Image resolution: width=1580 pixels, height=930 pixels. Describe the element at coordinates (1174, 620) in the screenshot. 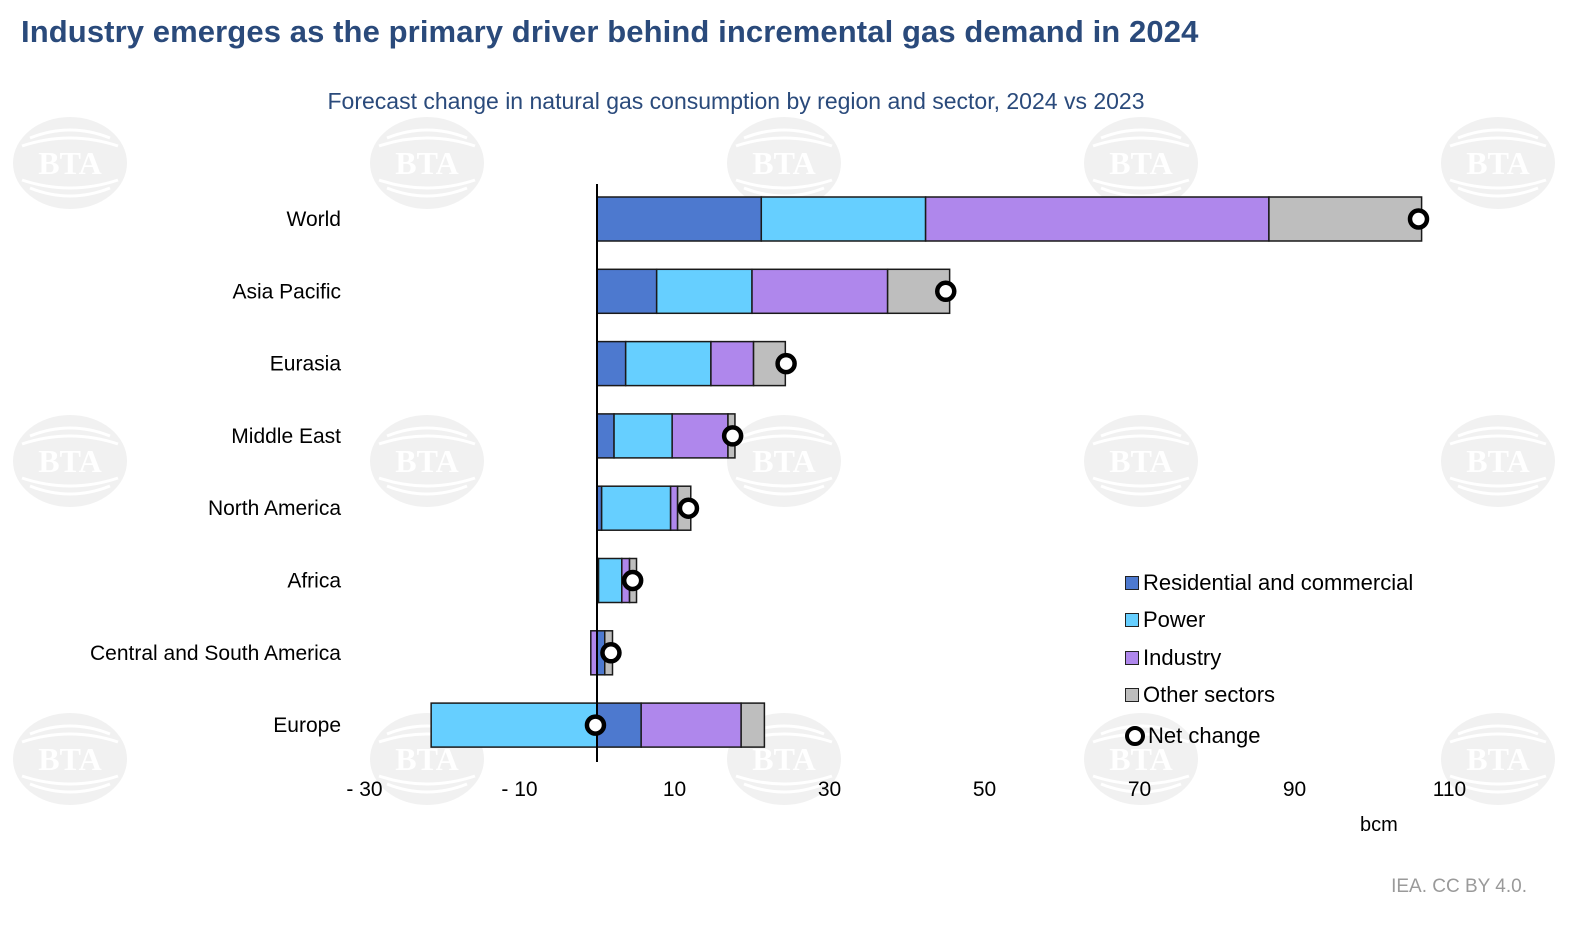

I see `legend-label: Power` at that location.